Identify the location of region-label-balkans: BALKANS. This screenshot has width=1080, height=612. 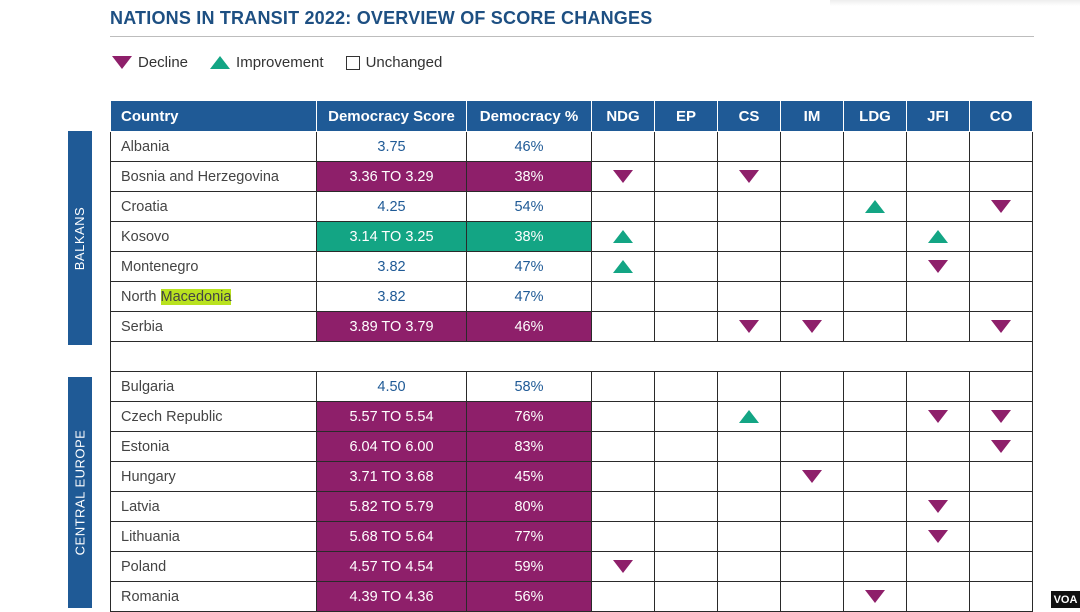
(80, 238).